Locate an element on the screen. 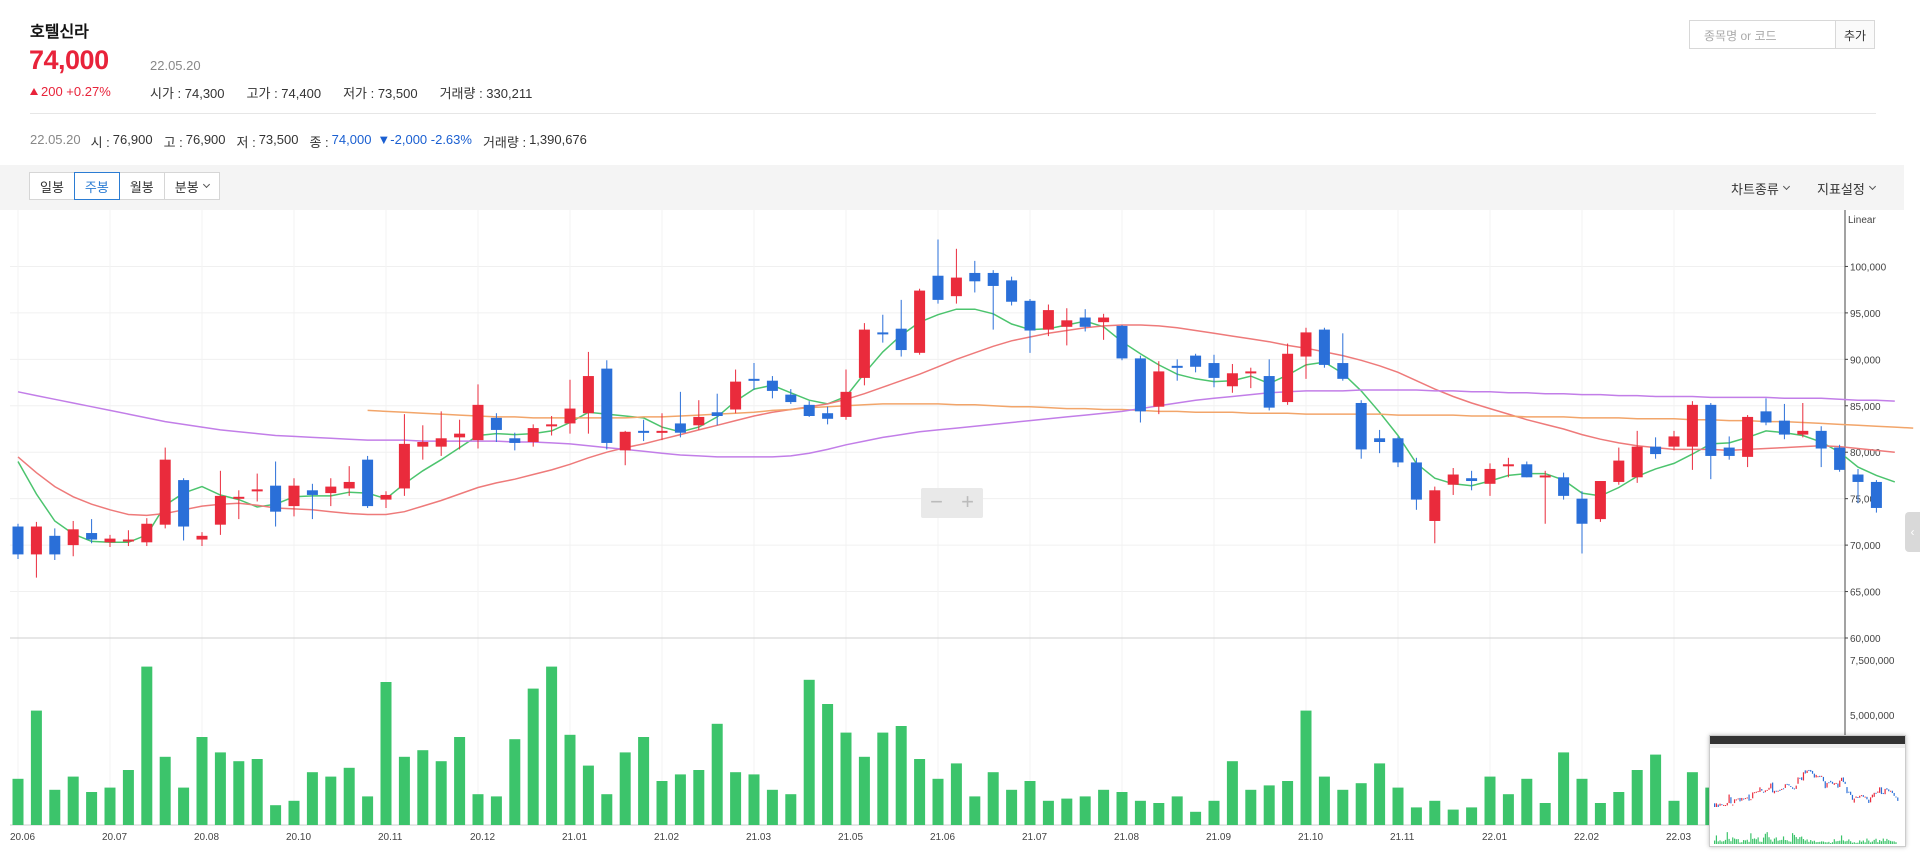 This screenshot has height=861, width=1920. price-tick-label: 85,000 is located at coordinates (1865, 407).